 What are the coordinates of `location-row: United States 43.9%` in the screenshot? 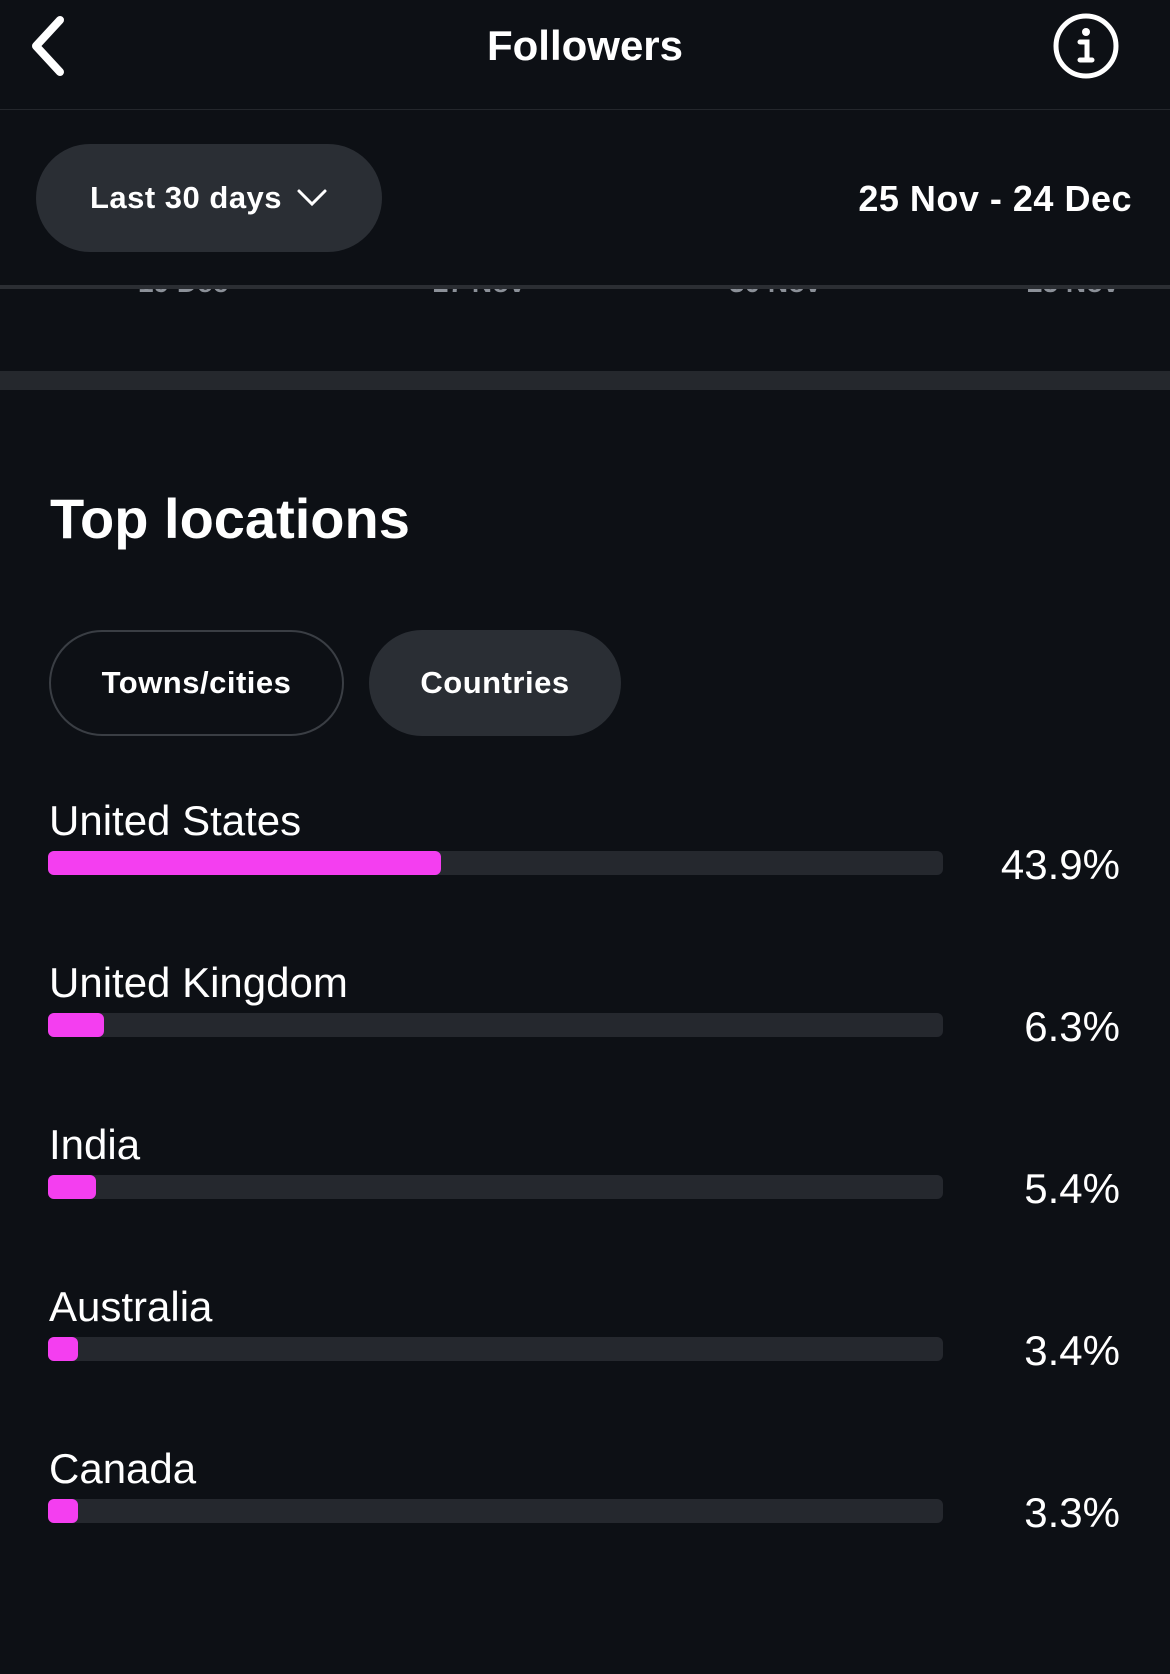 It's located at (585, 878).